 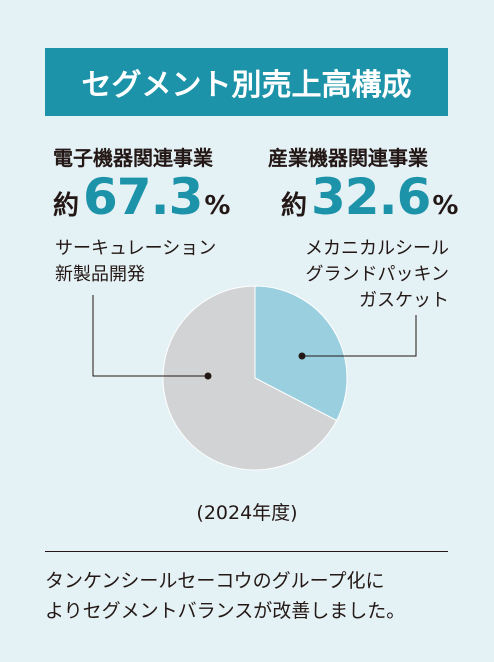 What do you see at coordinates (250, 596) in the screenshot?
I see `note-text: タンケンシールセーコウのグループ化に よりセグメントバランスが改善しました。` at bounding box center [250, 596].